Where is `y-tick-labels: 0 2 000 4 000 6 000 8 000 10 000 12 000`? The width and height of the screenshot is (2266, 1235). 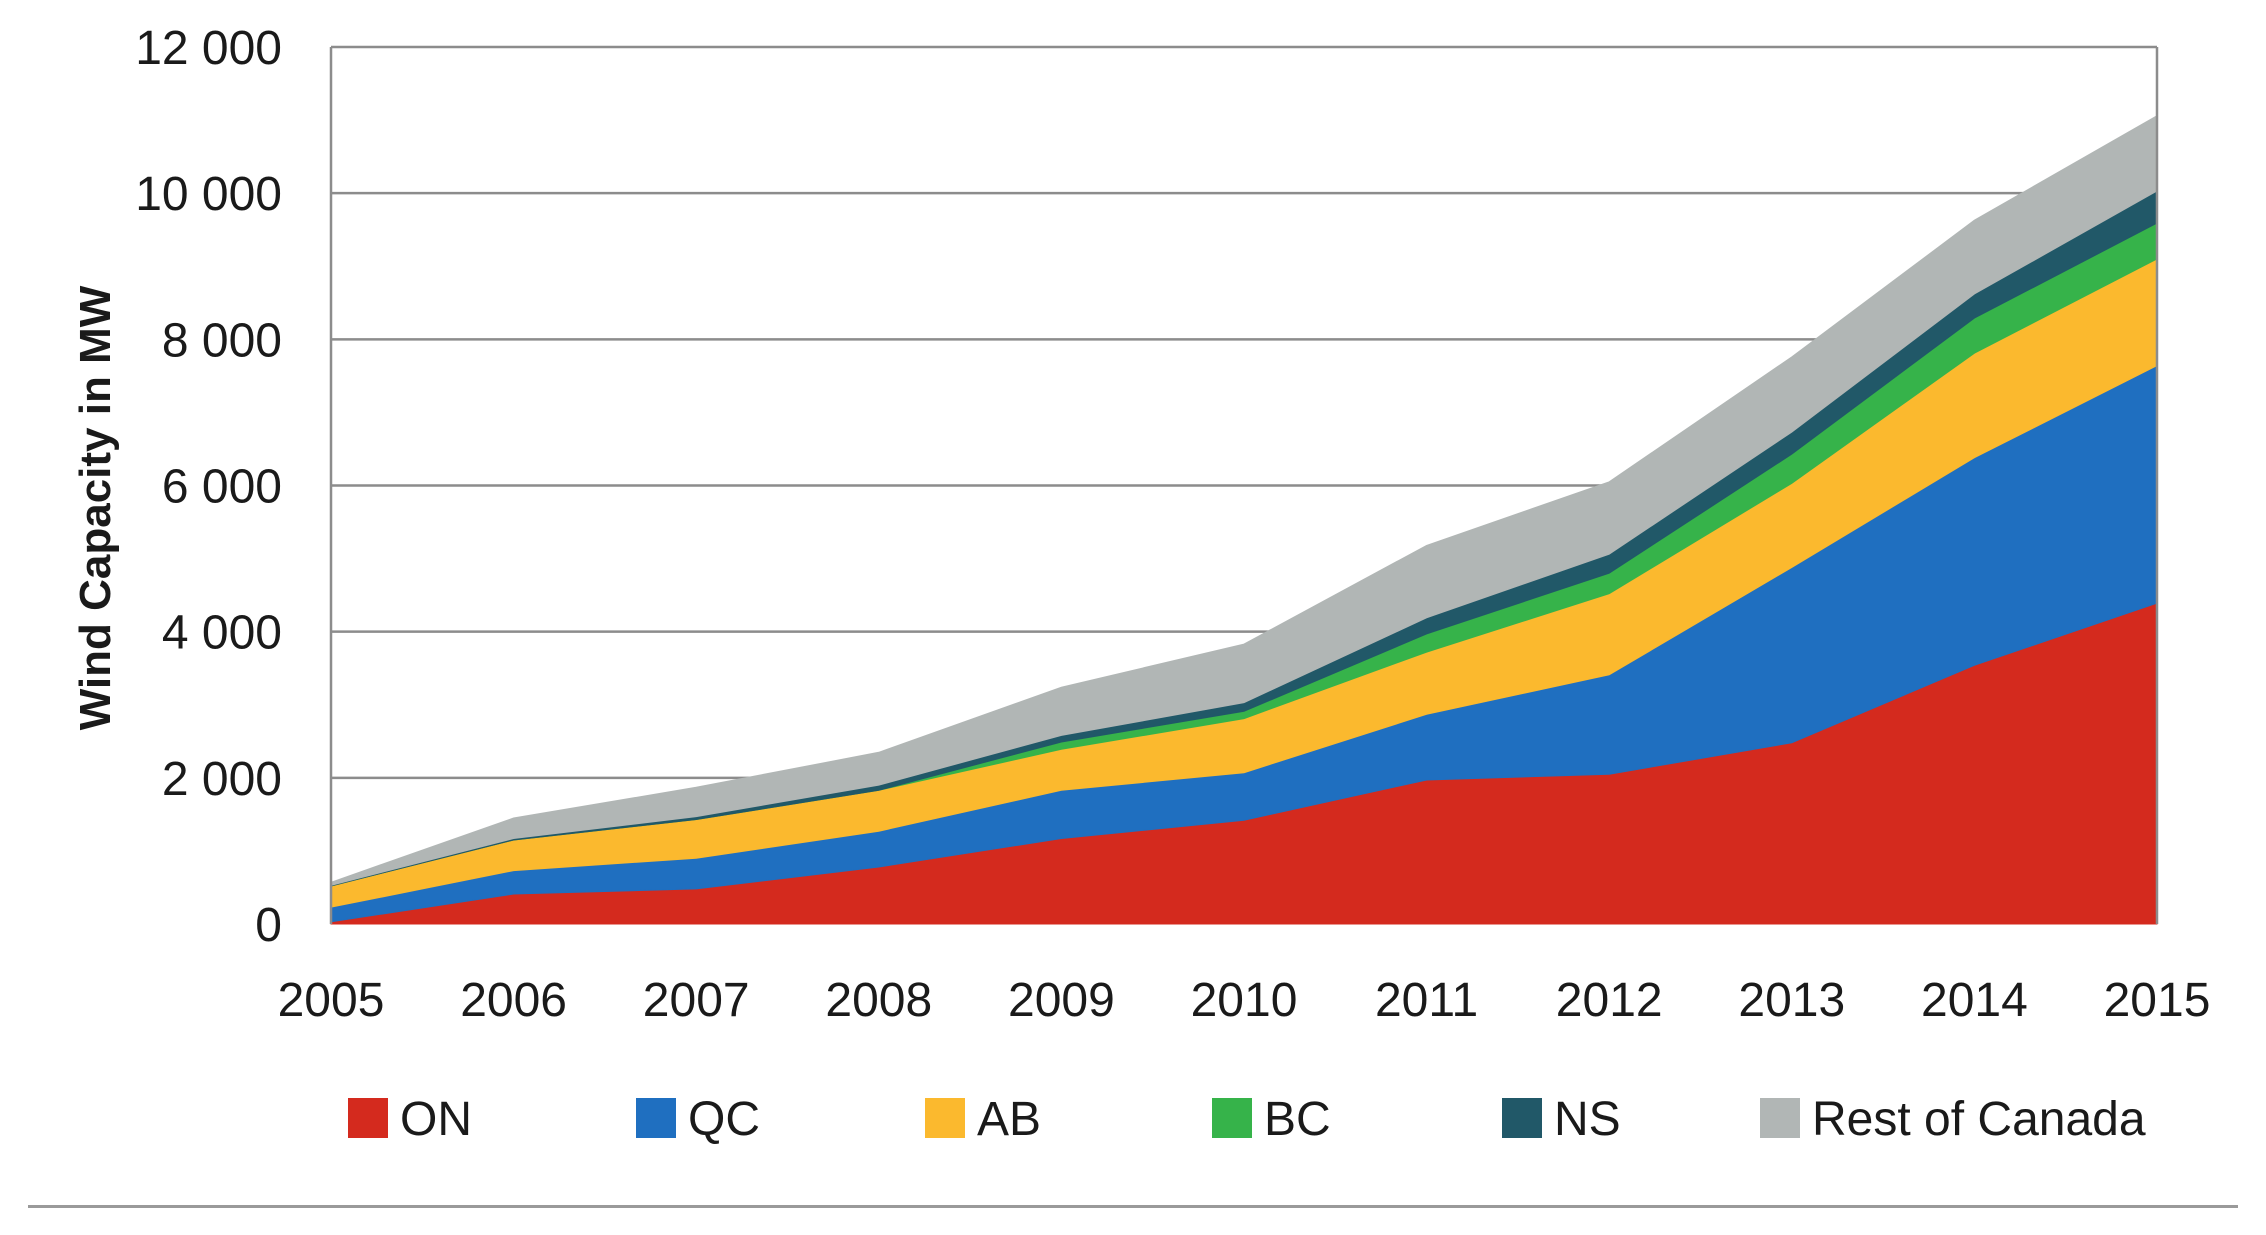 y-tick-labels: 0 2 000 4 000 6 000 8 000 10 000 12 000 is located at coordinates (208, 487).